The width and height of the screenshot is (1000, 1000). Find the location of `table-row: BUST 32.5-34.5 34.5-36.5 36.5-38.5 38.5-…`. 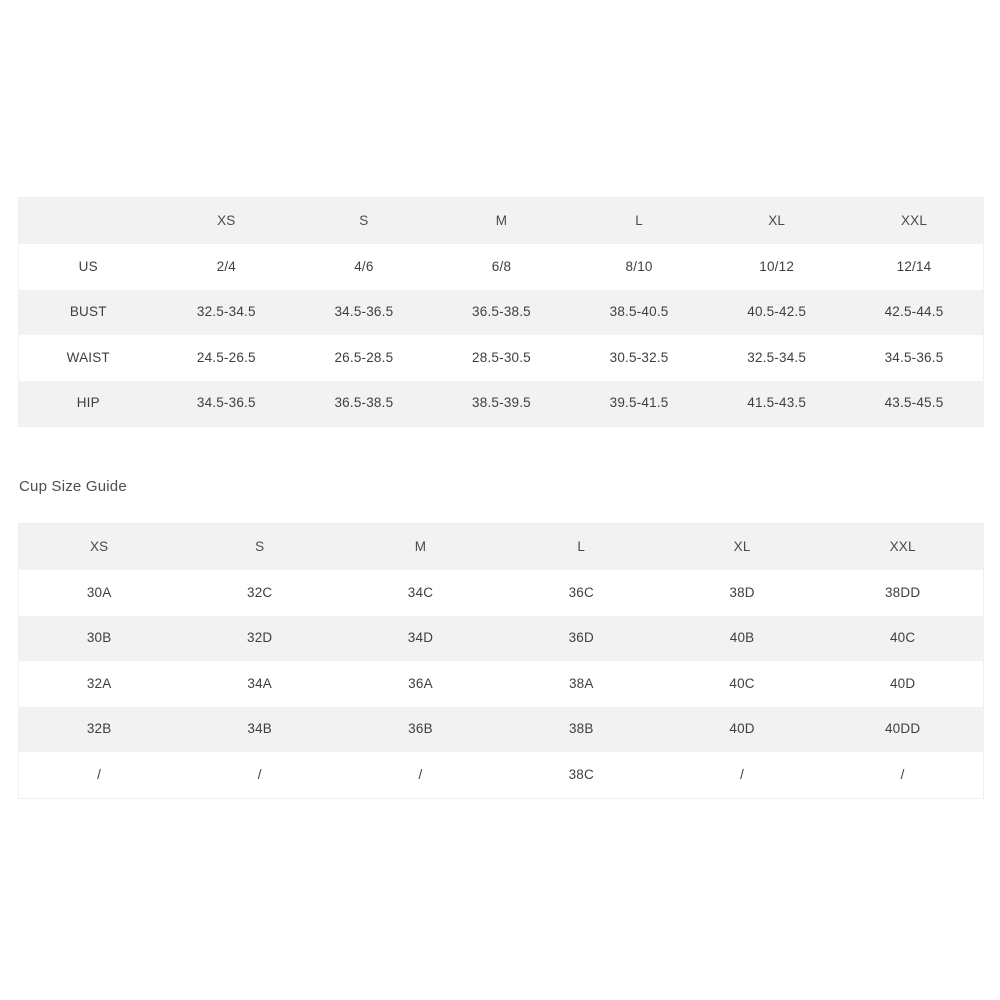

table-row: BUST 32.5-34.5 34.5-36.5 36.5-38.5 38.5-… is located at coordinates (501, 312).